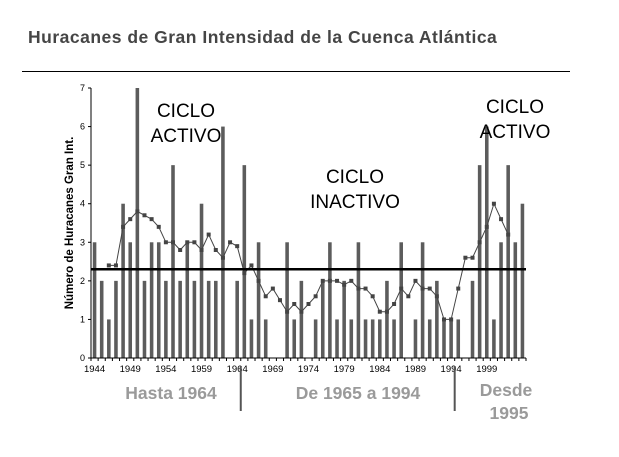  I want to click on bar-1981, so click(358, 300).